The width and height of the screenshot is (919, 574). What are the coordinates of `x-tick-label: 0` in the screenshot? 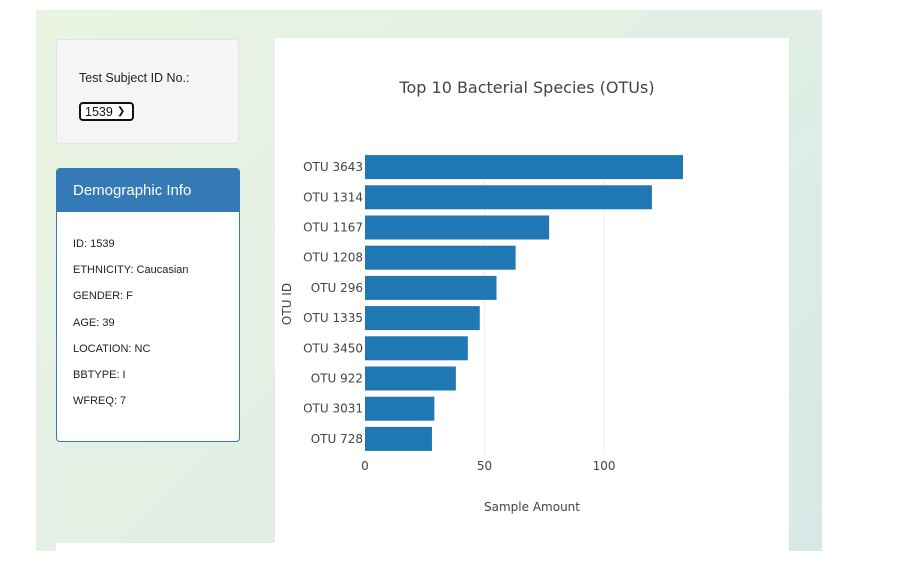 It's located at (365, 466).